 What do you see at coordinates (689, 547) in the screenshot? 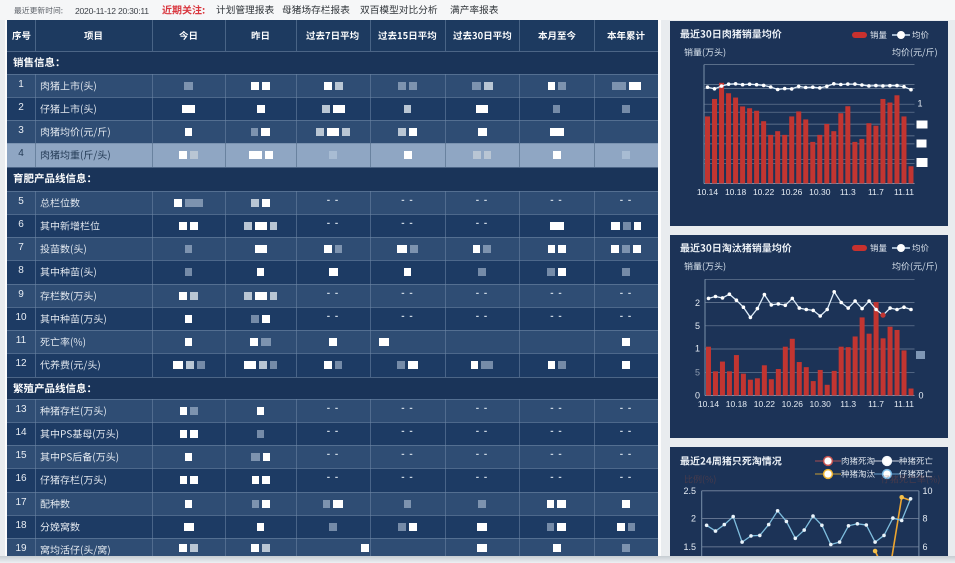
I see `svg-text: 1.5` at bounding box center [689, 547].